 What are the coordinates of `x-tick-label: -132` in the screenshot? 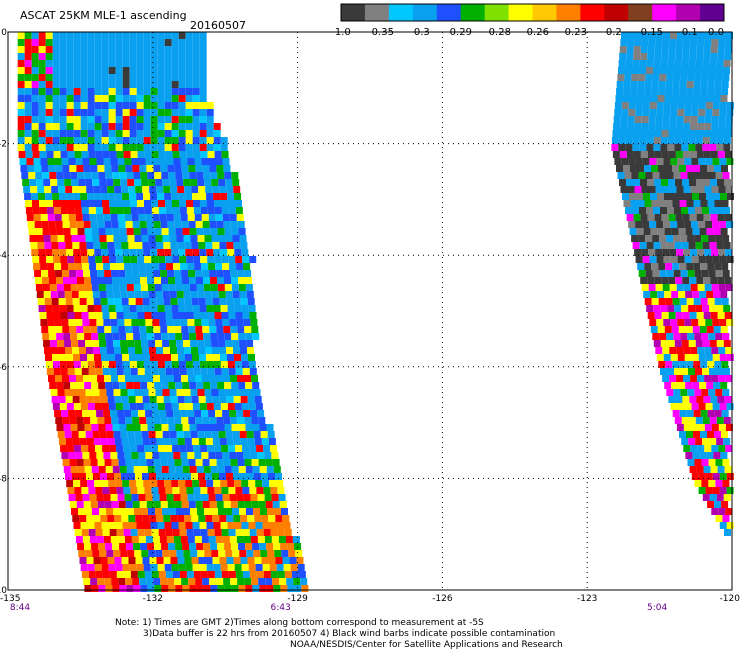 It's located at (153, 599).